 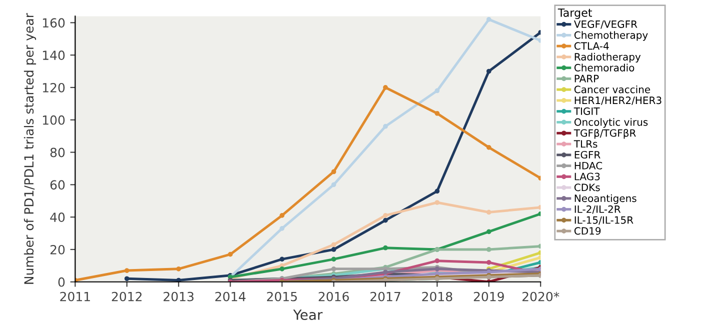 I want to click on x-axis-title: Year, so click(x=308, y=315).